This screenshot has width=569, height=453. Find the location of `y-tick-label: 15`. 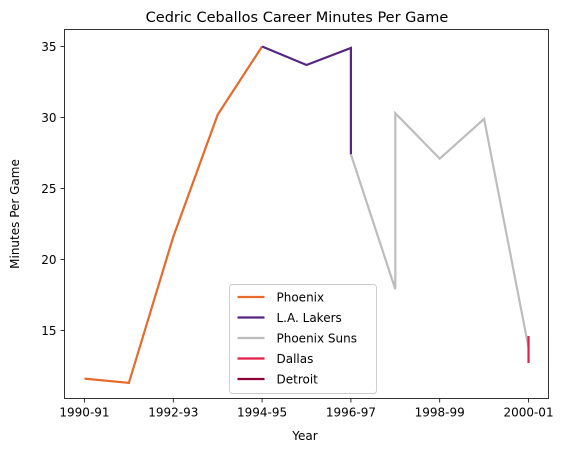

y-tick-label: 15 is located at coordinates (48, 331).